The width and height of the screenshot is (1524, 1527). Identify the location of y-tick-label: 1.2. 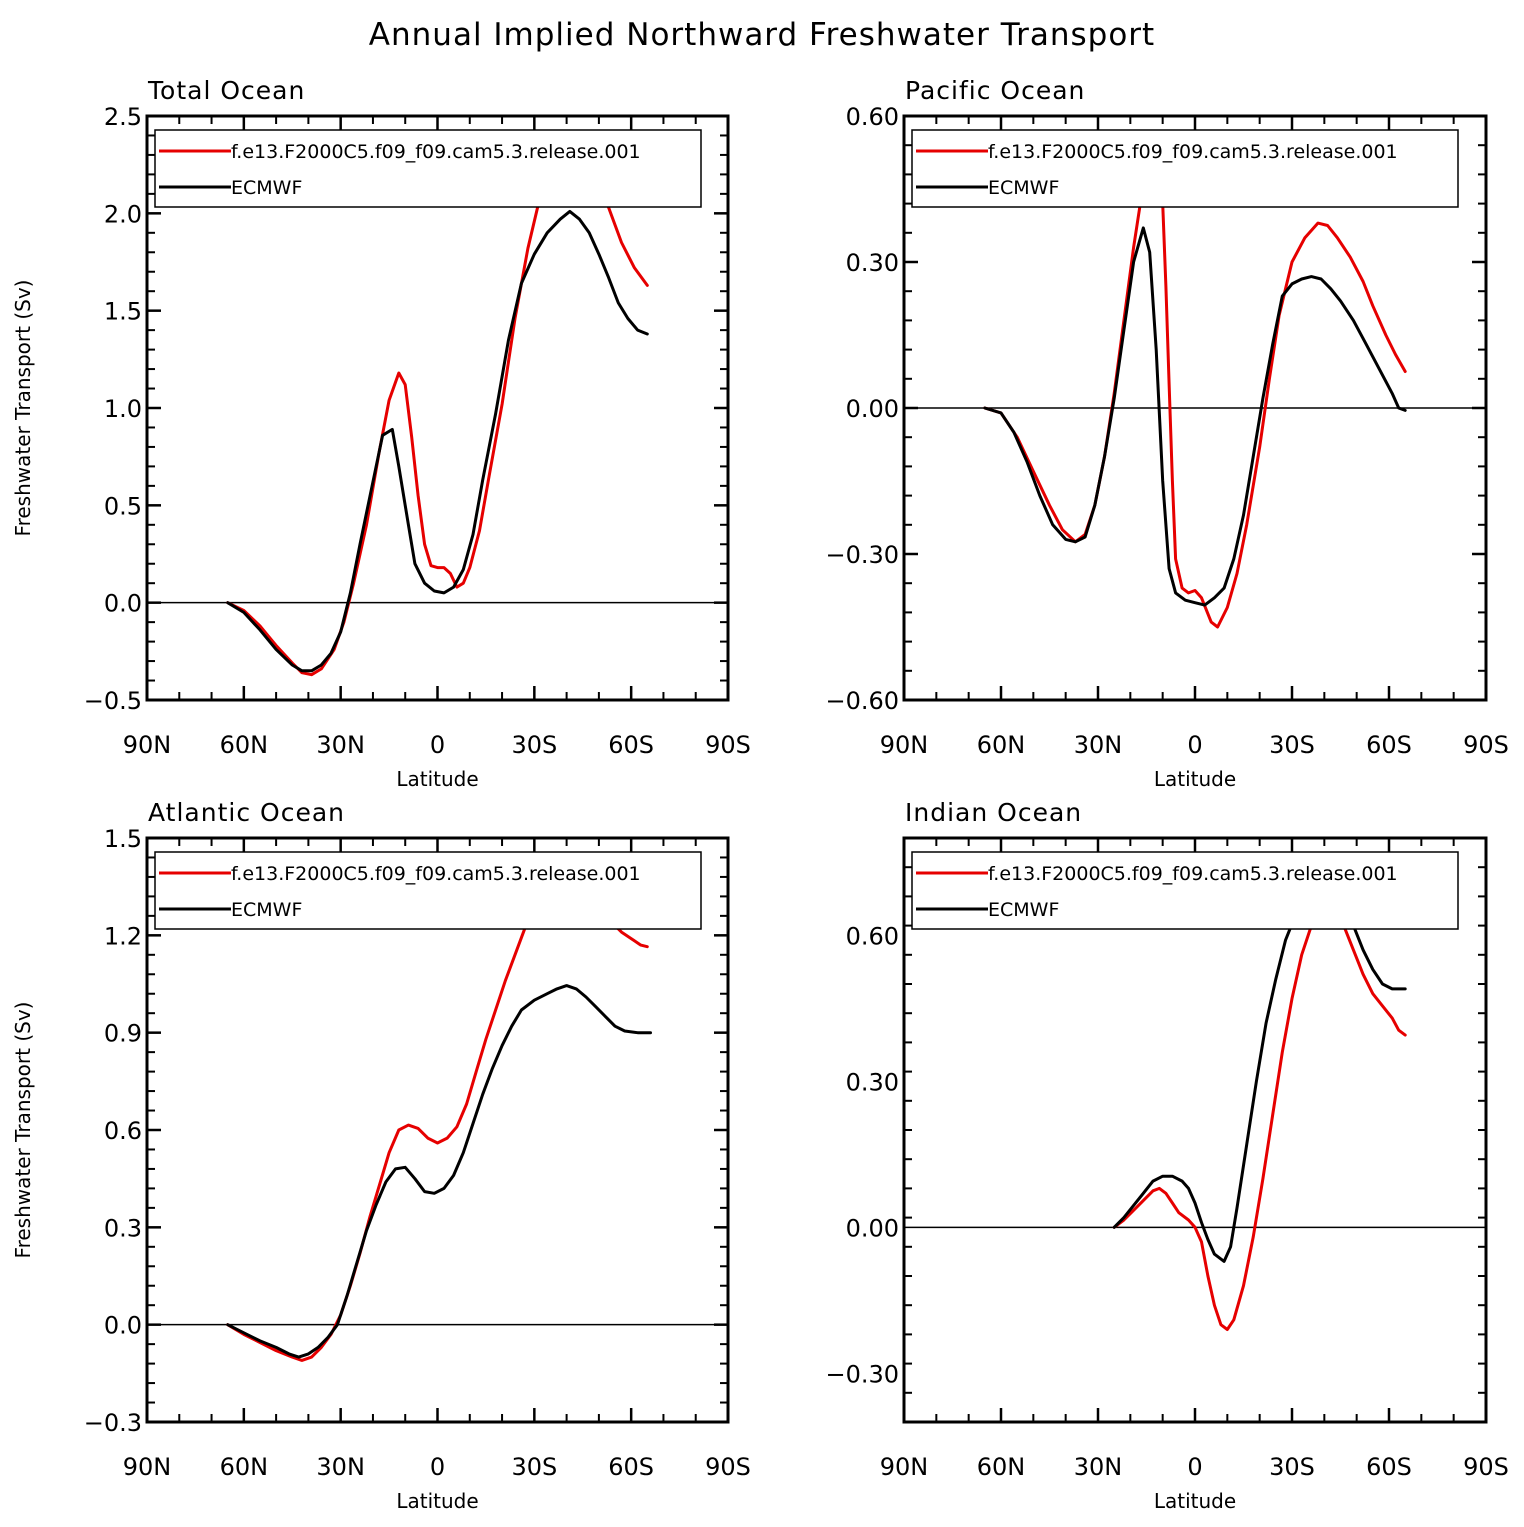
(123, 936).